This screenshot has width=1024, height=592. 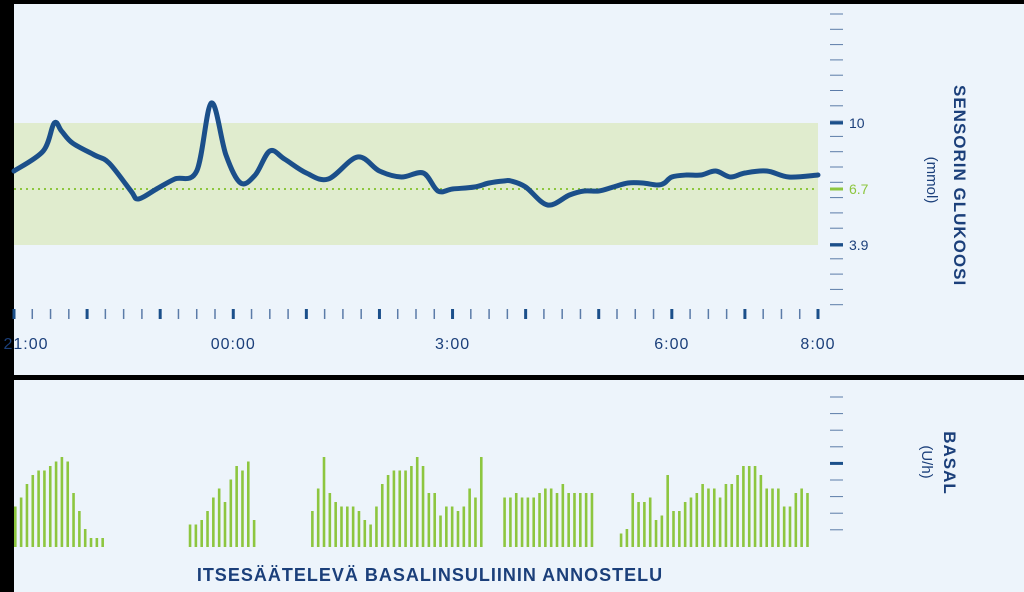 I want to click on glucose-tick-label: 10, so click(x=857, y=123).